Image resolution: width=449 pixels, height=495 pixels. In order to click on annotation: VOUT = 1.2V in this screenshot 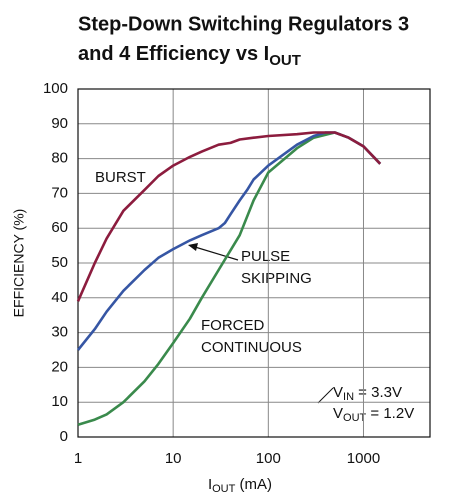, I will do `click(373, 414)`.